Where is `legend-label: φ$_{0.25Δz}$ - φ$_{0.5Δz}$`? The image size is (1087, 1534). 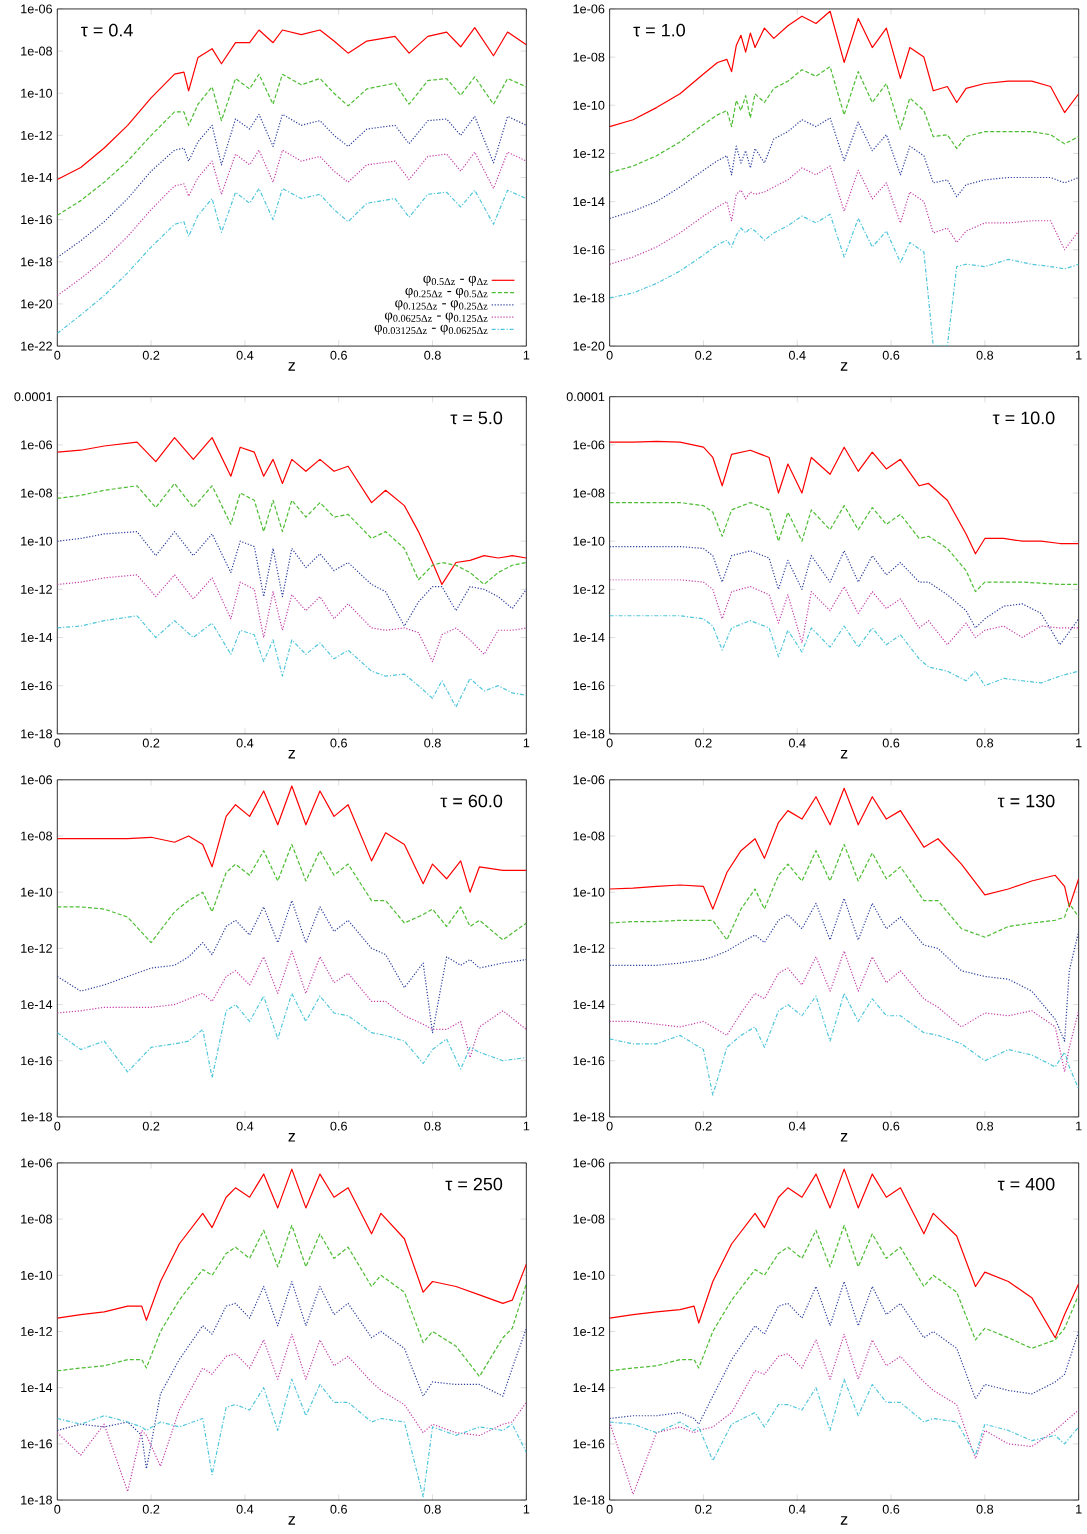 legend-label: φ$_{0.25Δz}$ - φ$_{0.5Δz}$ is located at coordinates (446, 293).